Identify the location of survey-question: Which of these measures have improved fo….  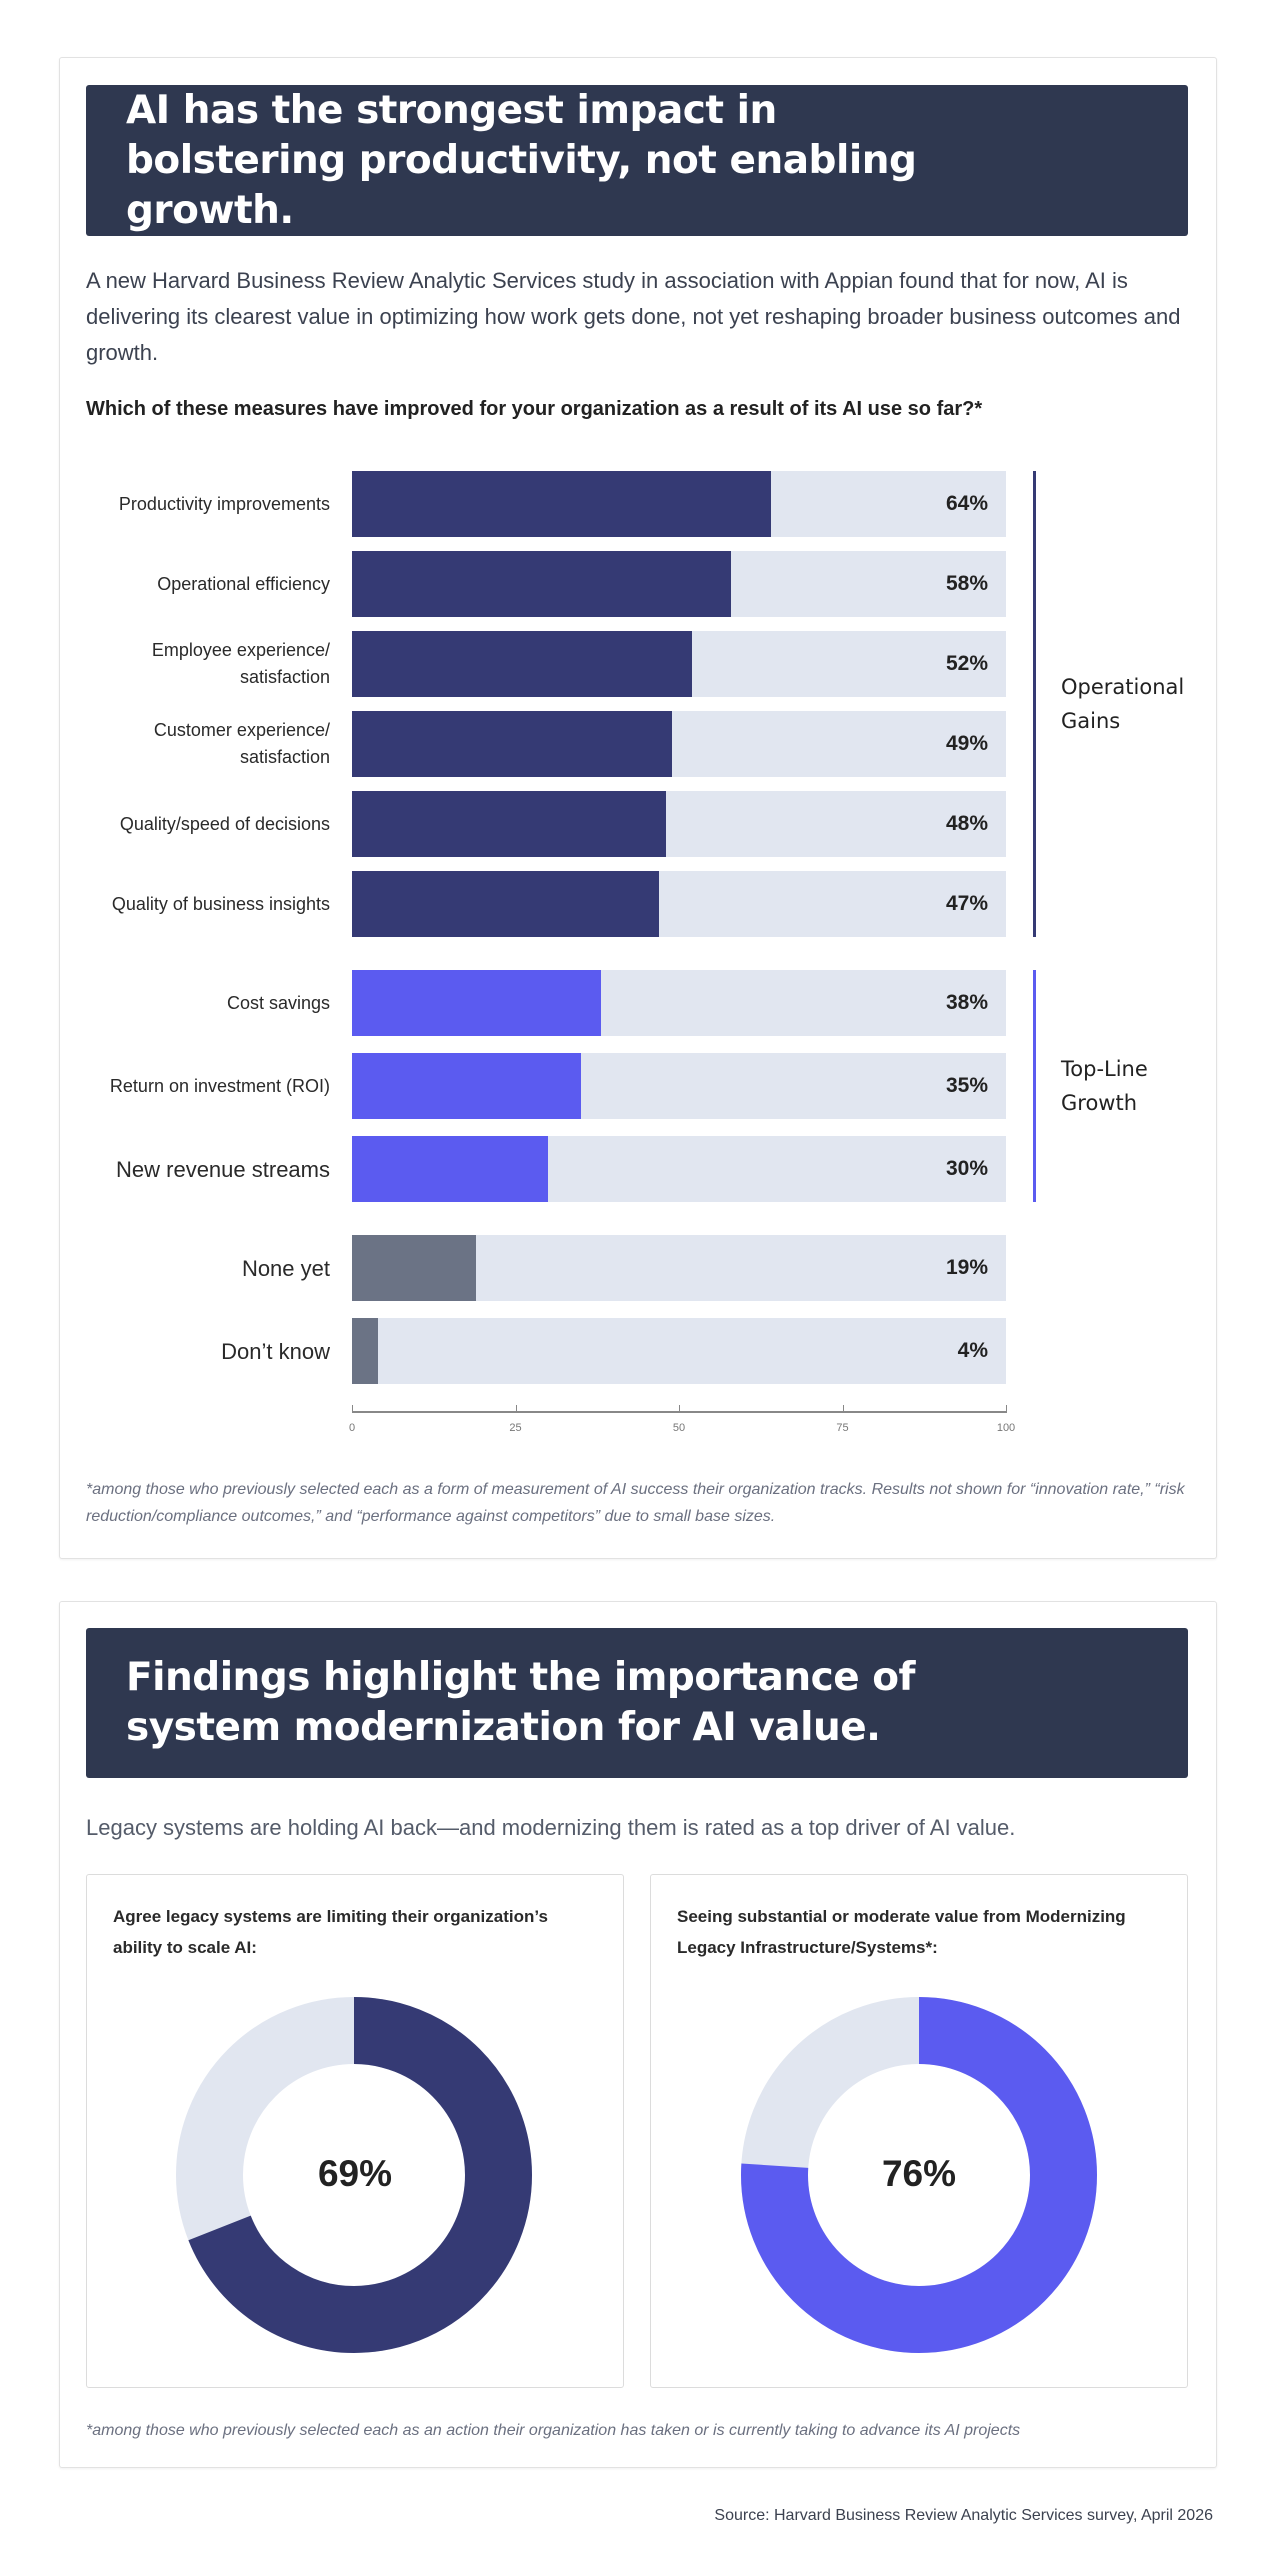
(534, 409).